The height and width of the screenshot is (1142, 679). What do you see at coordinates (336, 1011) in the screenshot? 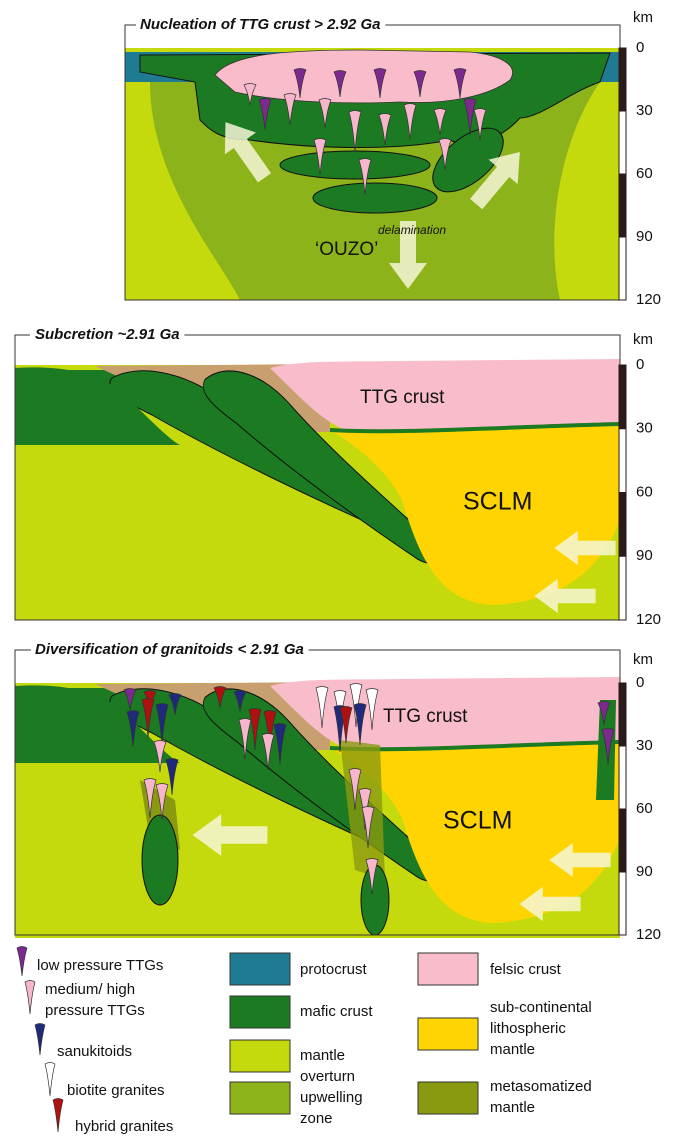
I see `legend-label: mafic crust` at bounding box center [336, 1011].